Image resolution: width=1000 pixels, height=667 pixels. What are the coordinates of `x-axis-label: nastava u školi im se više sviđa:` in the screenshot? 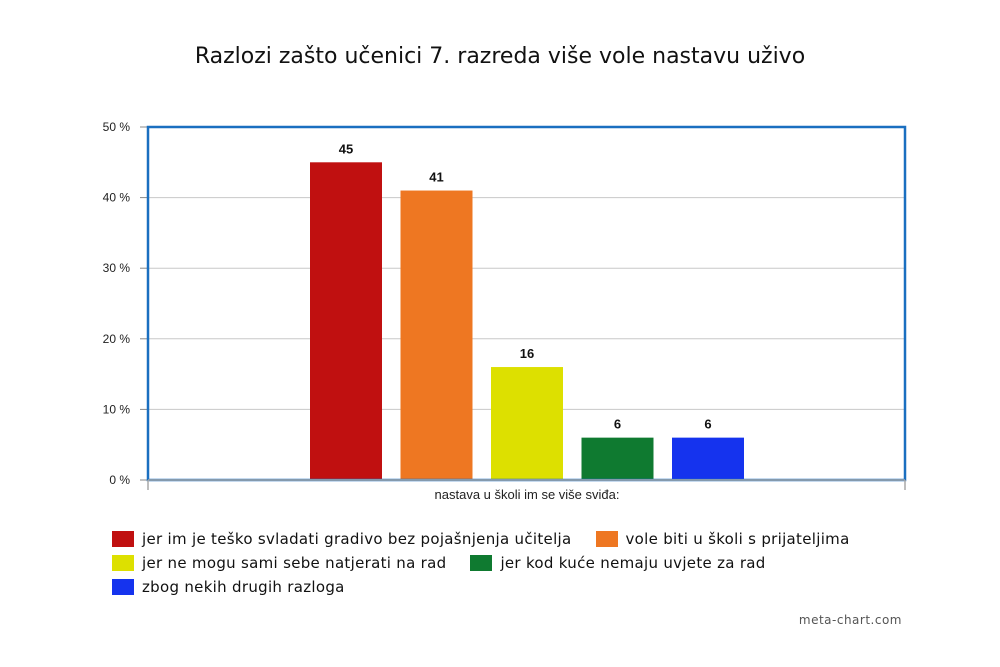 It's located at (527, 494).